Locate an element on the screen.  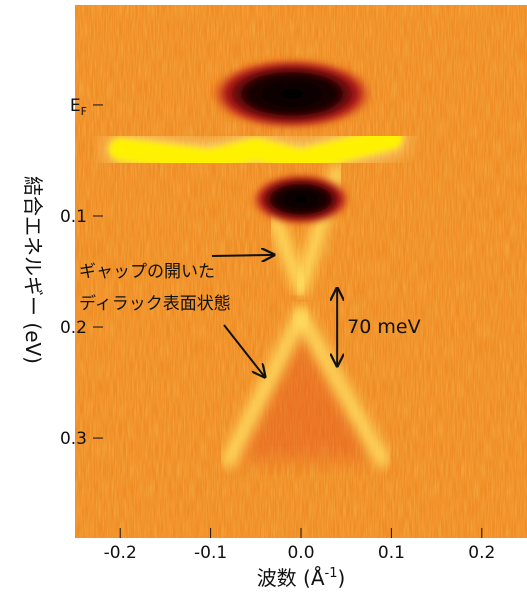
state-label-line1: ギャップの開いた is located at coordinates (147, 272).